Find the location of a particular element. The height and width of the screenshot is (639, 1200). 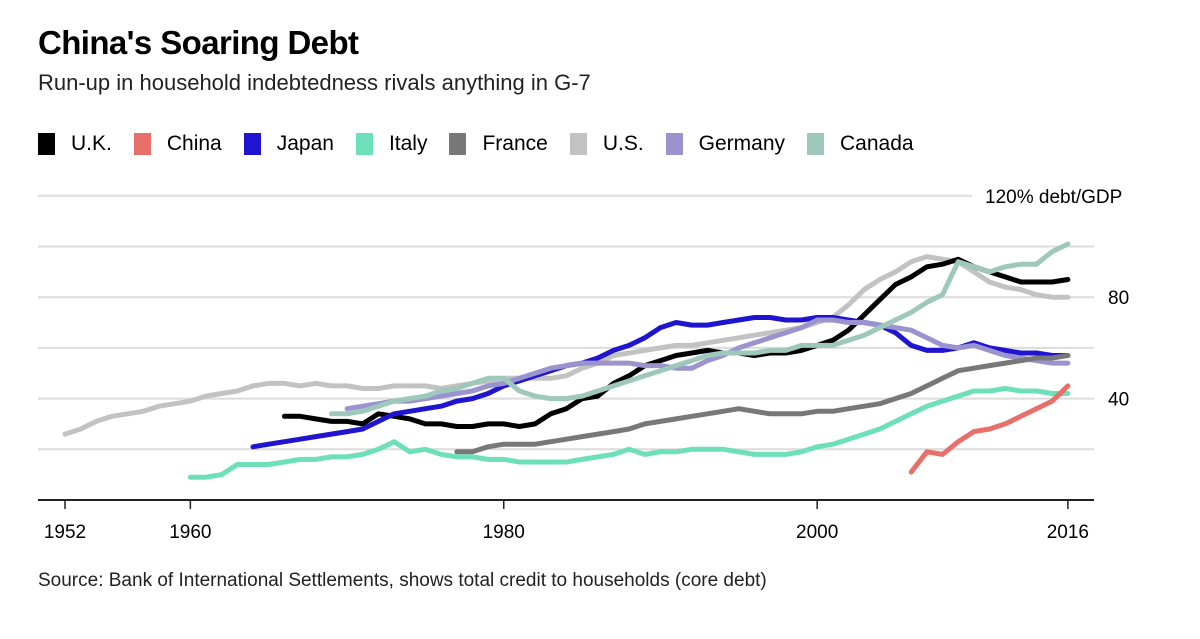

series-line-italy is located at coordinates (629, 433).